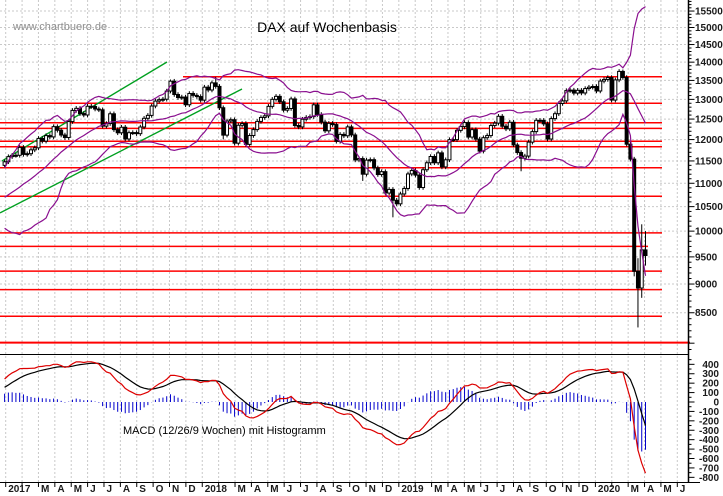 Image resolution: width=723 pixels, height=496 pixels. Describe the element at coordinates (710, 365) in the screenshot. I see `macd-tick-label: 400` at that location.